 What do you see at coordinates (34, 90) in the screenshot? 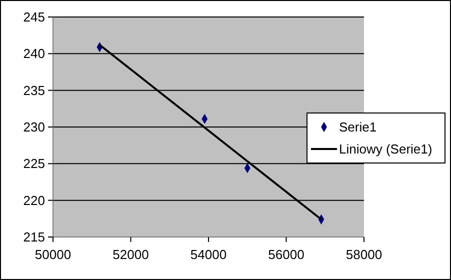
I see `y-tick-label: 235` at bounding box center [34, 90].